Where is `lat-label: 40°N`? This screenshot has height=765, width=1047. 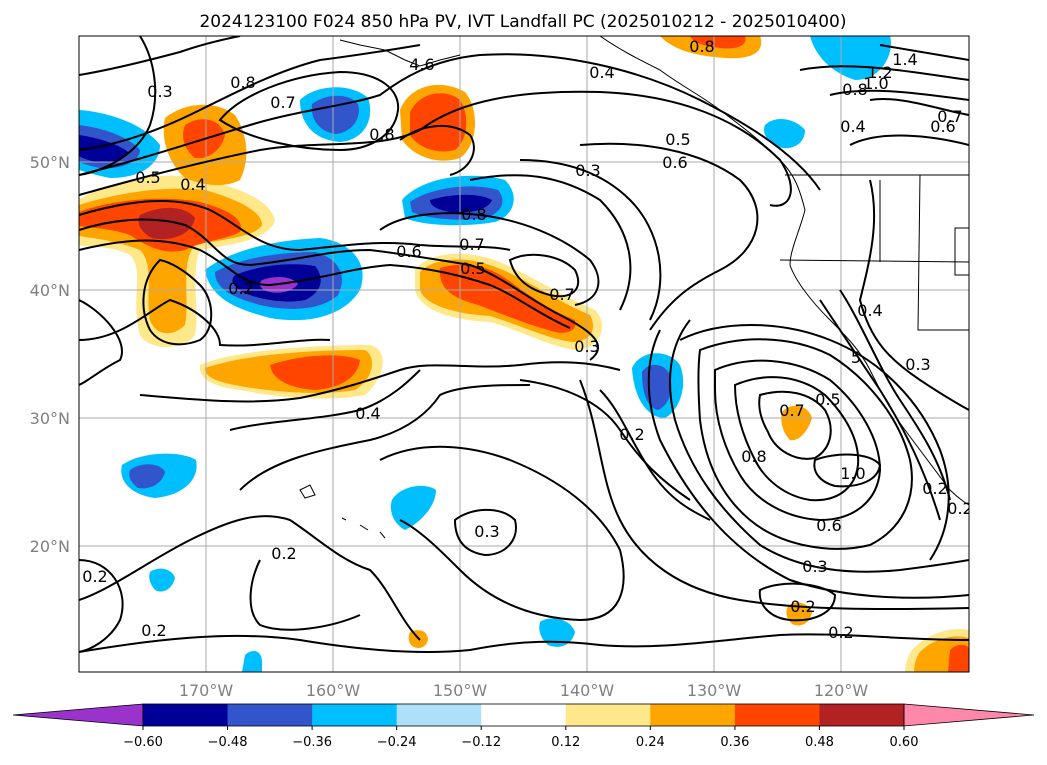
lat-label: 40°N is located at coordinates (50, 290).